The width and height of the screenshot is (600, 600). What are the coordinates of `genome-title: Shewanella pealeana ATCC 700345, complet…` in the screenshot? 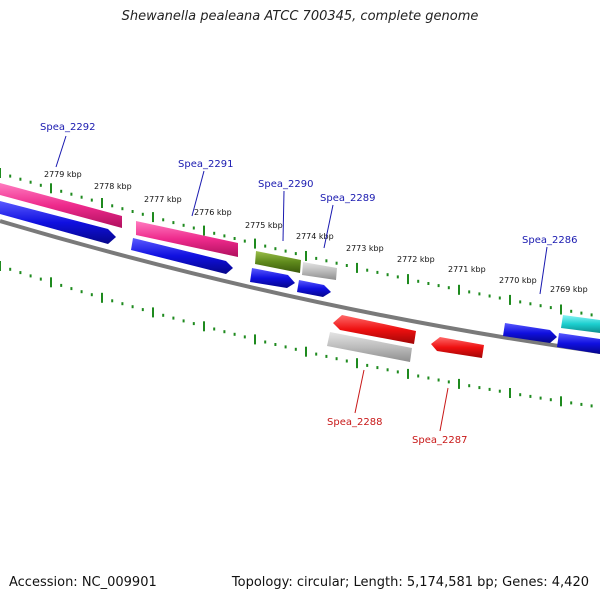 It's located at (300, 16).